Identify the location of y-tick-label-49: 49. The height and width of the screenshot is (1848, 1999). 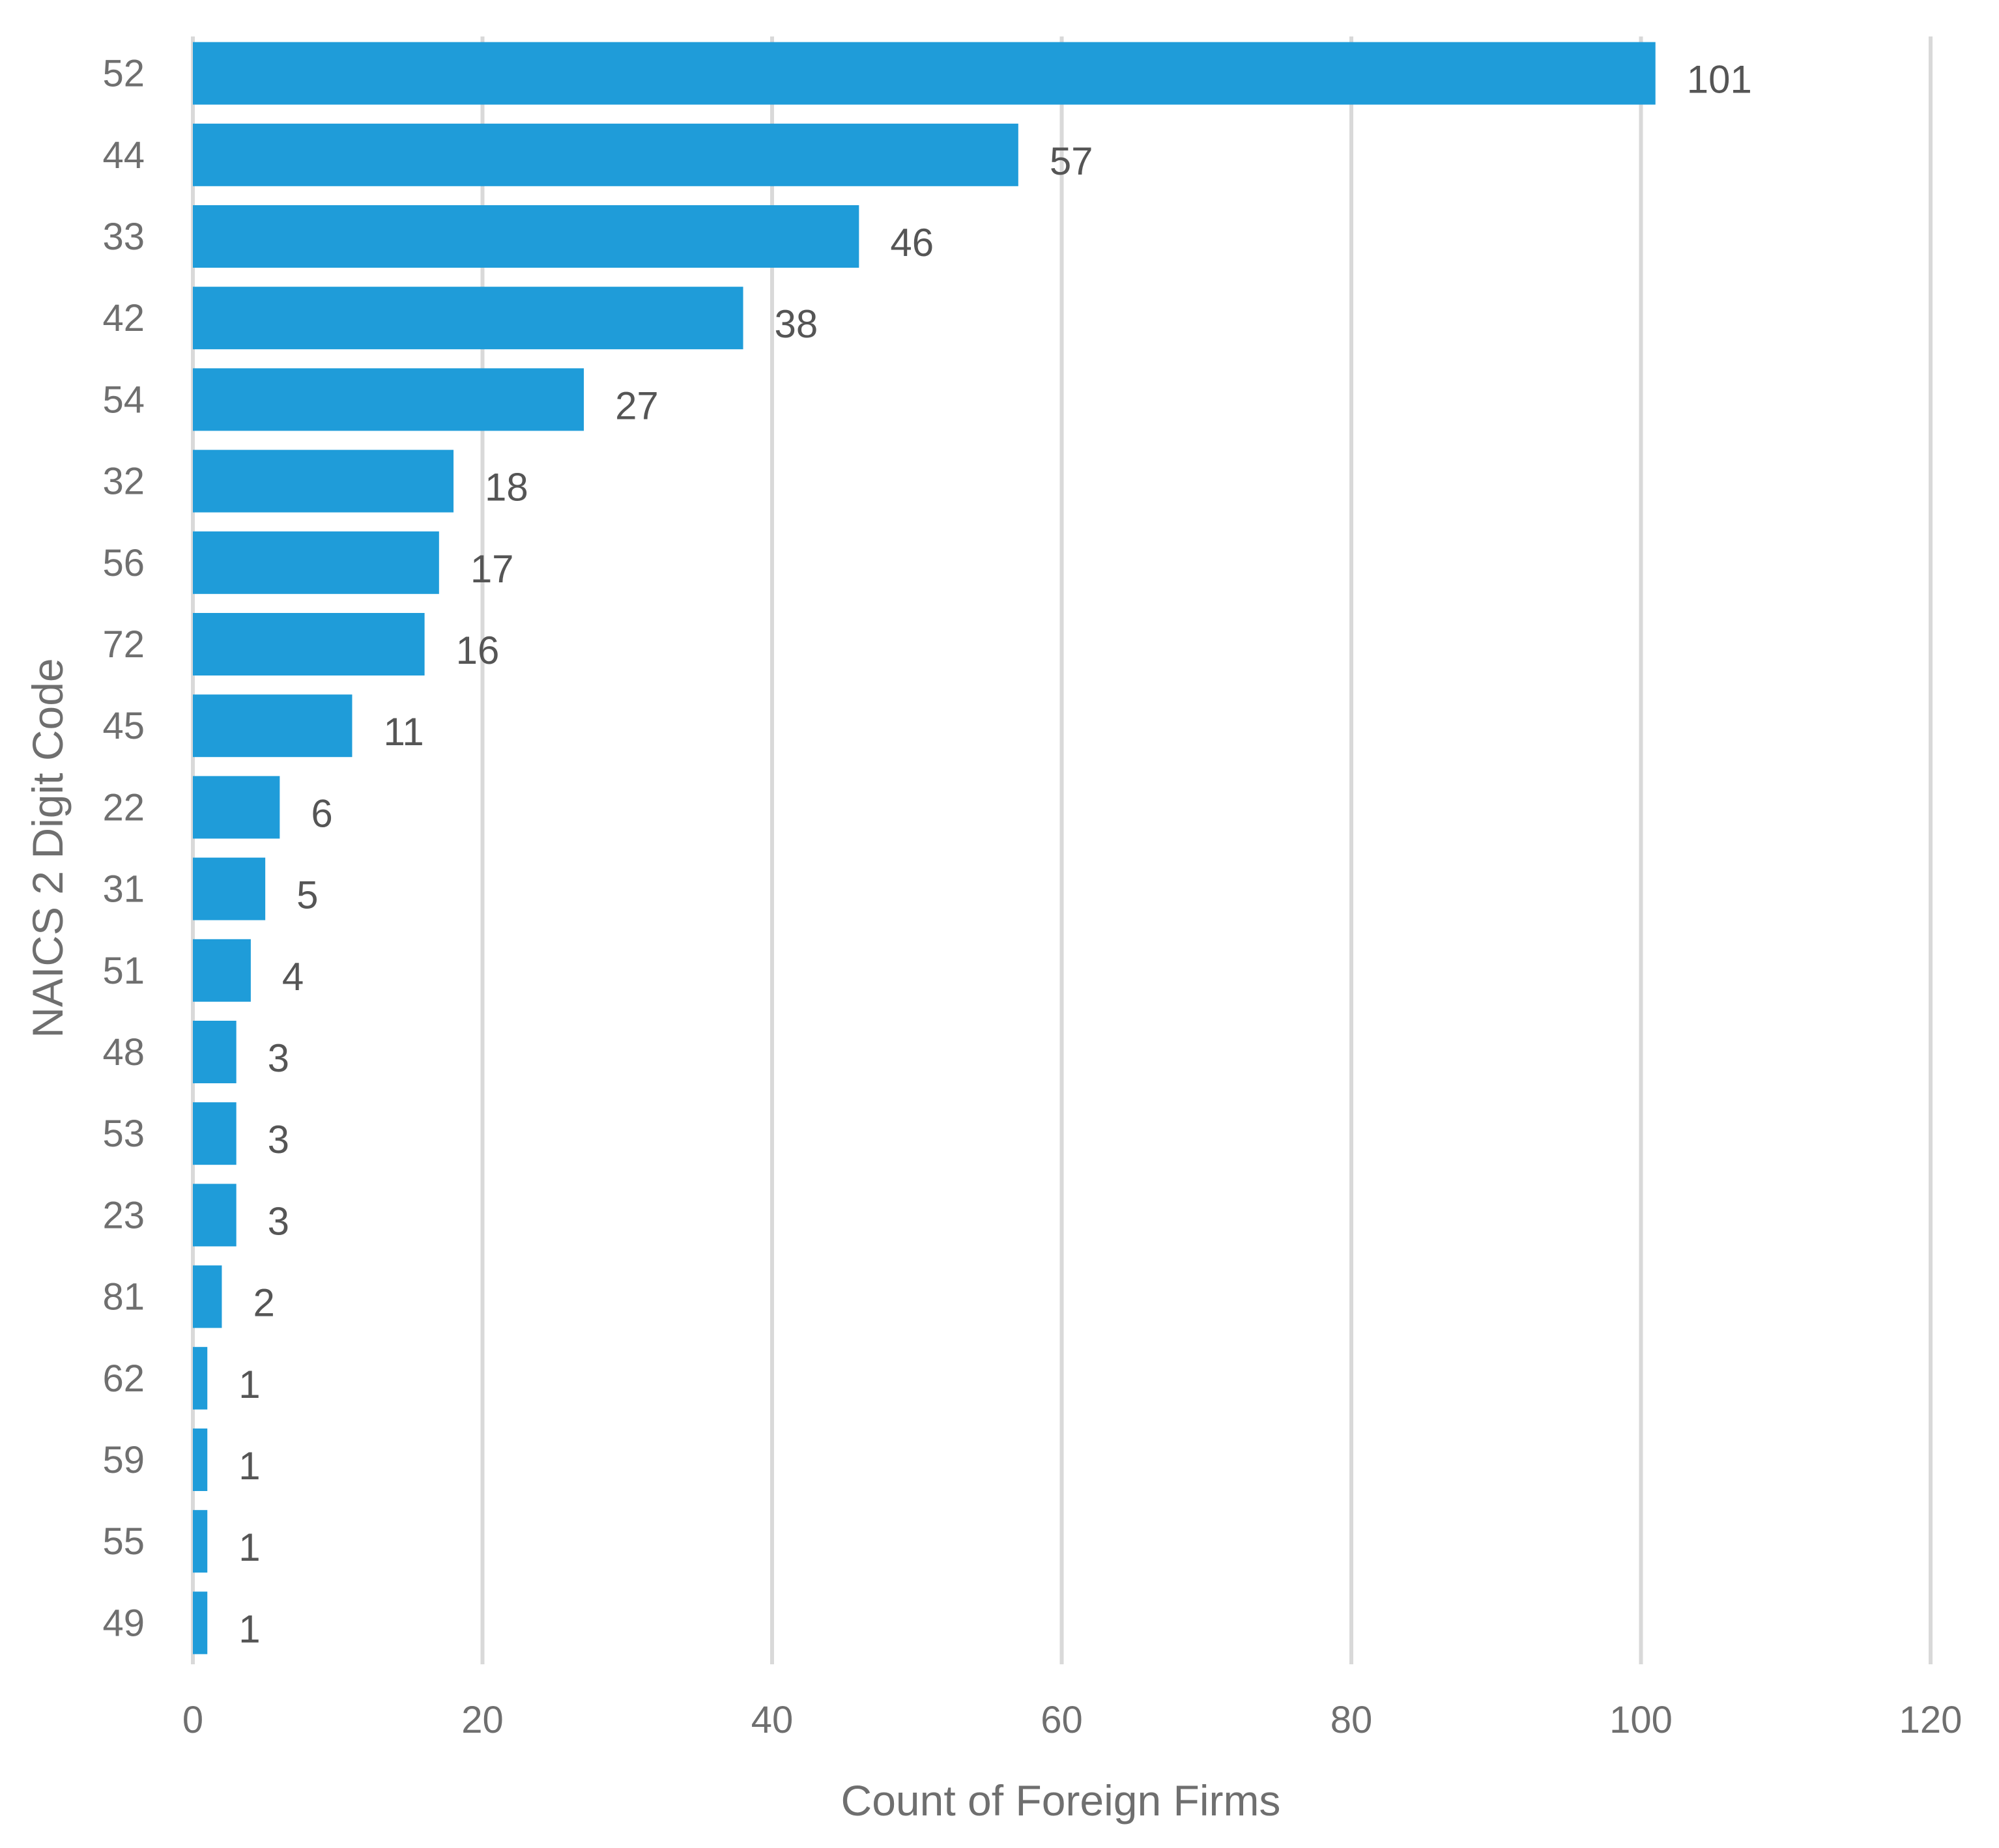
(123, 1623).